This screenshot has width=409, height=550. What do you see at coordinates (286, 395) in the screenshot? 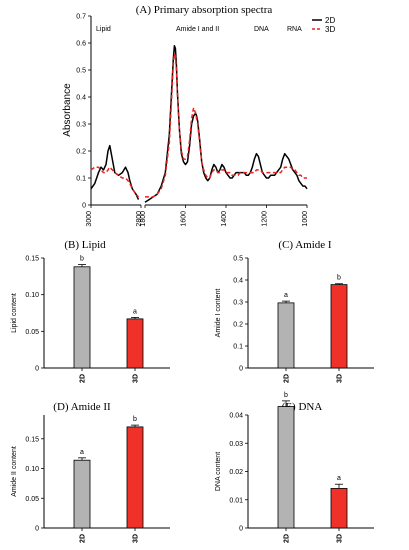
I see `panel-e-significance-letter: b` at bounding box center [286, 395].